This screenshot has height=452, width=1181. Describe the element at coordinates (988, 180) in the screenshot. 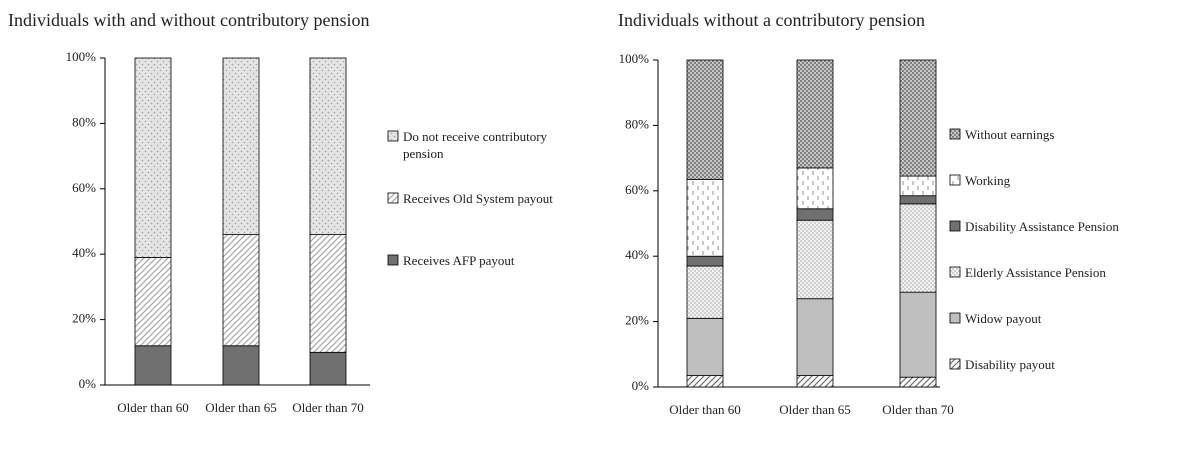

I see `legend-label: Working` at that location.